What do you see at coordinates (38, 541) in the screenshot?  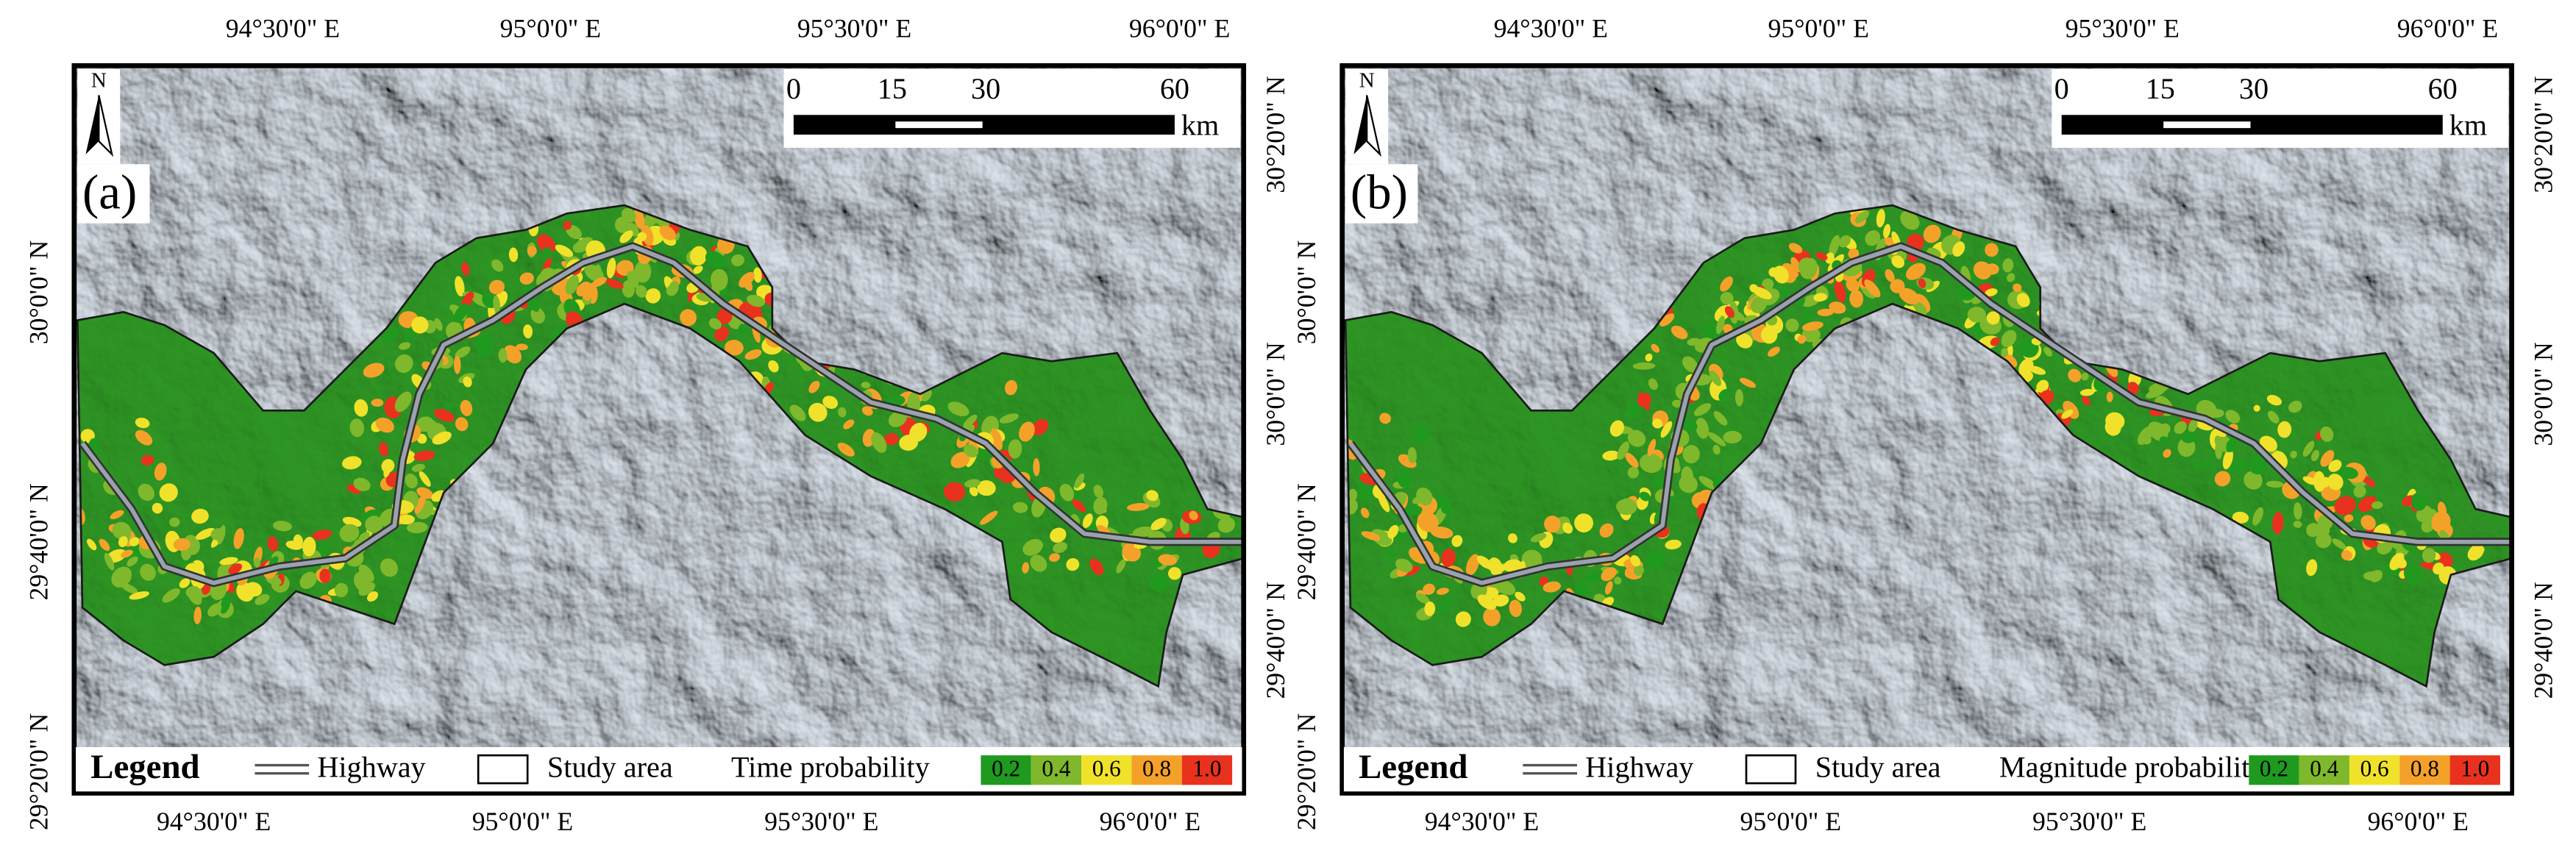 I see `left-tick: 29°40'0" N` at bounding box center [38, 541].